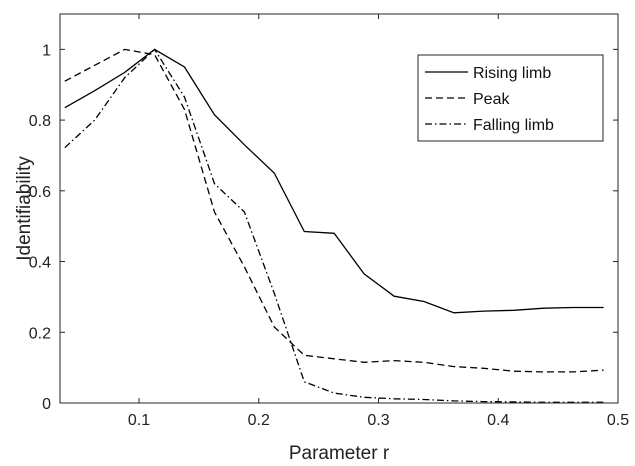 Image resolution: width=635 pixels, height=466 pixels. What do you see at coordinates (618, 420) in the screenshot?
I see `x-tick-label: 0.5` at bounding box center [618, 420].